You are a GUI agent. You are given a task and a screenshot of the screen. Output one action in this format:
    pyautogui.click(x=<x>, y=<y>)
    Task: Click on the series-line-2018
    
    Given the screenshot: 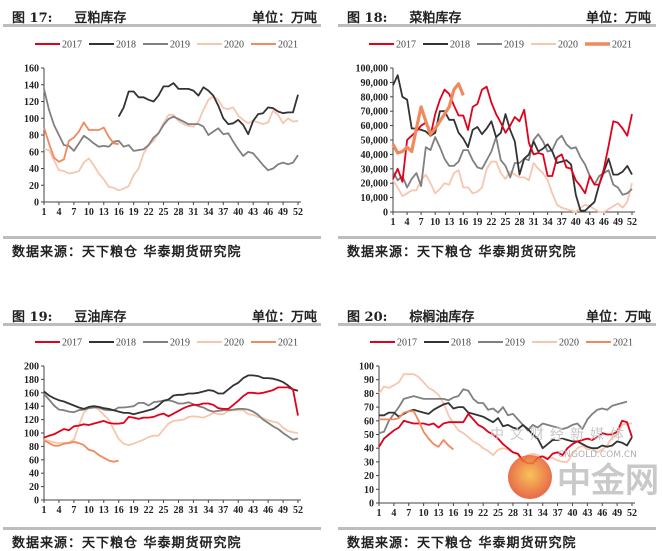 What is the action you would take?
    pyautogui.click(x=506, y=426)
    